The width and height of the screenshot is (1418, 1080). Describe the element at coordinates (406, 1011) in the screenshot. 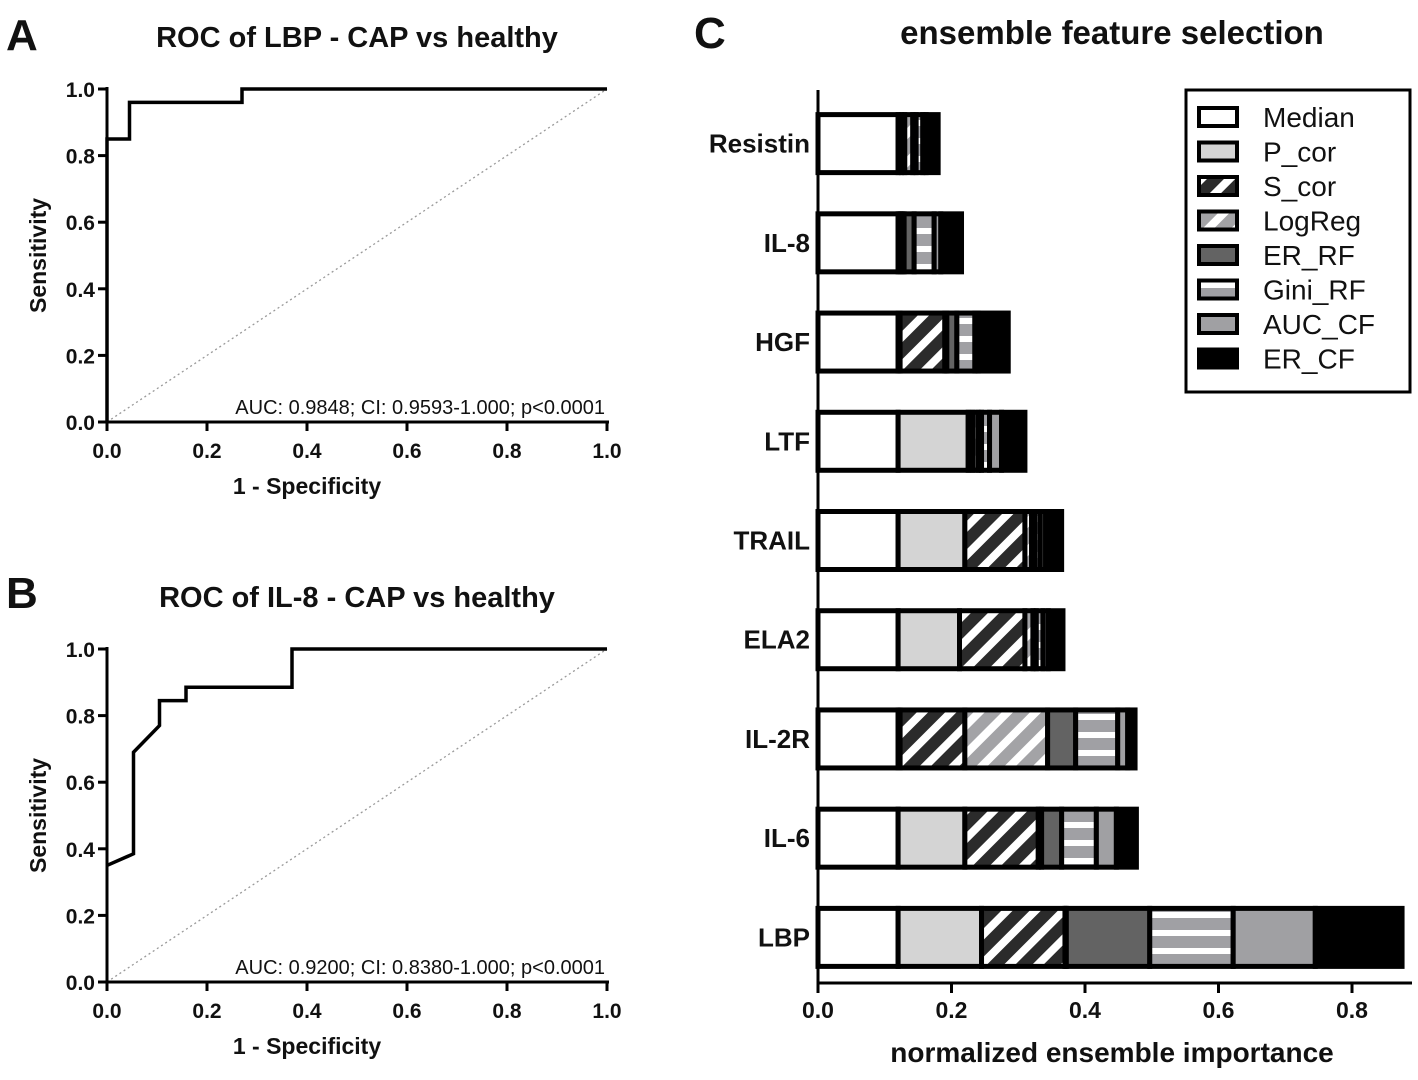

I see `x-tick-label: 0.6` at that location.